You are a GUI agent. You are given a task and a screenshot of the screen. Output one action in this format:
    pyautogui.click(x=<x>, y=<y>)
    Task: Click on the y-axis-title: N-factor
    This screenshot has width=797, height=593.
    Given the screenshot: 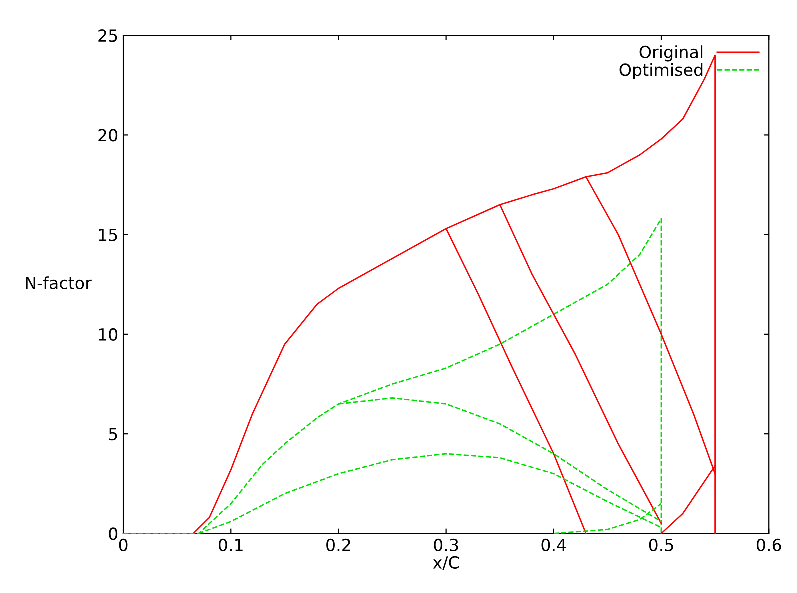 What is the action you would take?
    pyautogui.click(x=59, y=283)
    